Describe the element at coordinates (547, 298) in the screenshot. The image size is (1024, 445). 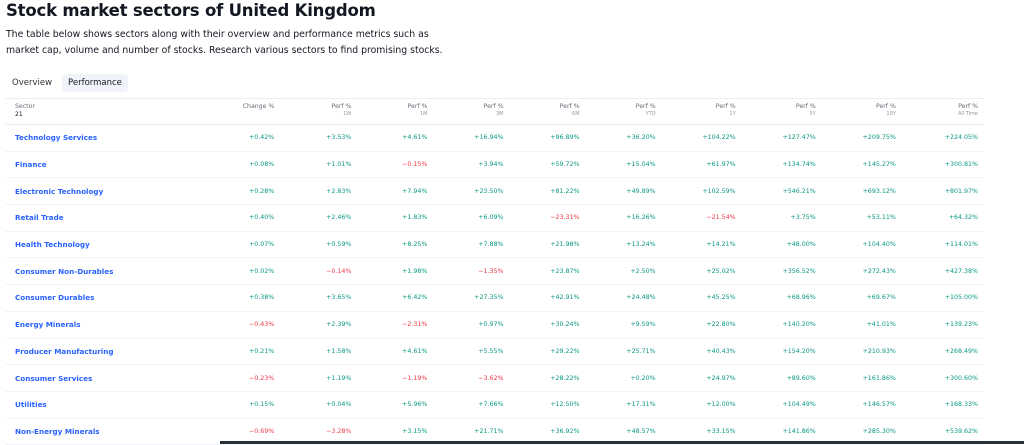
I see `performance-value: +42.91%` at that location.